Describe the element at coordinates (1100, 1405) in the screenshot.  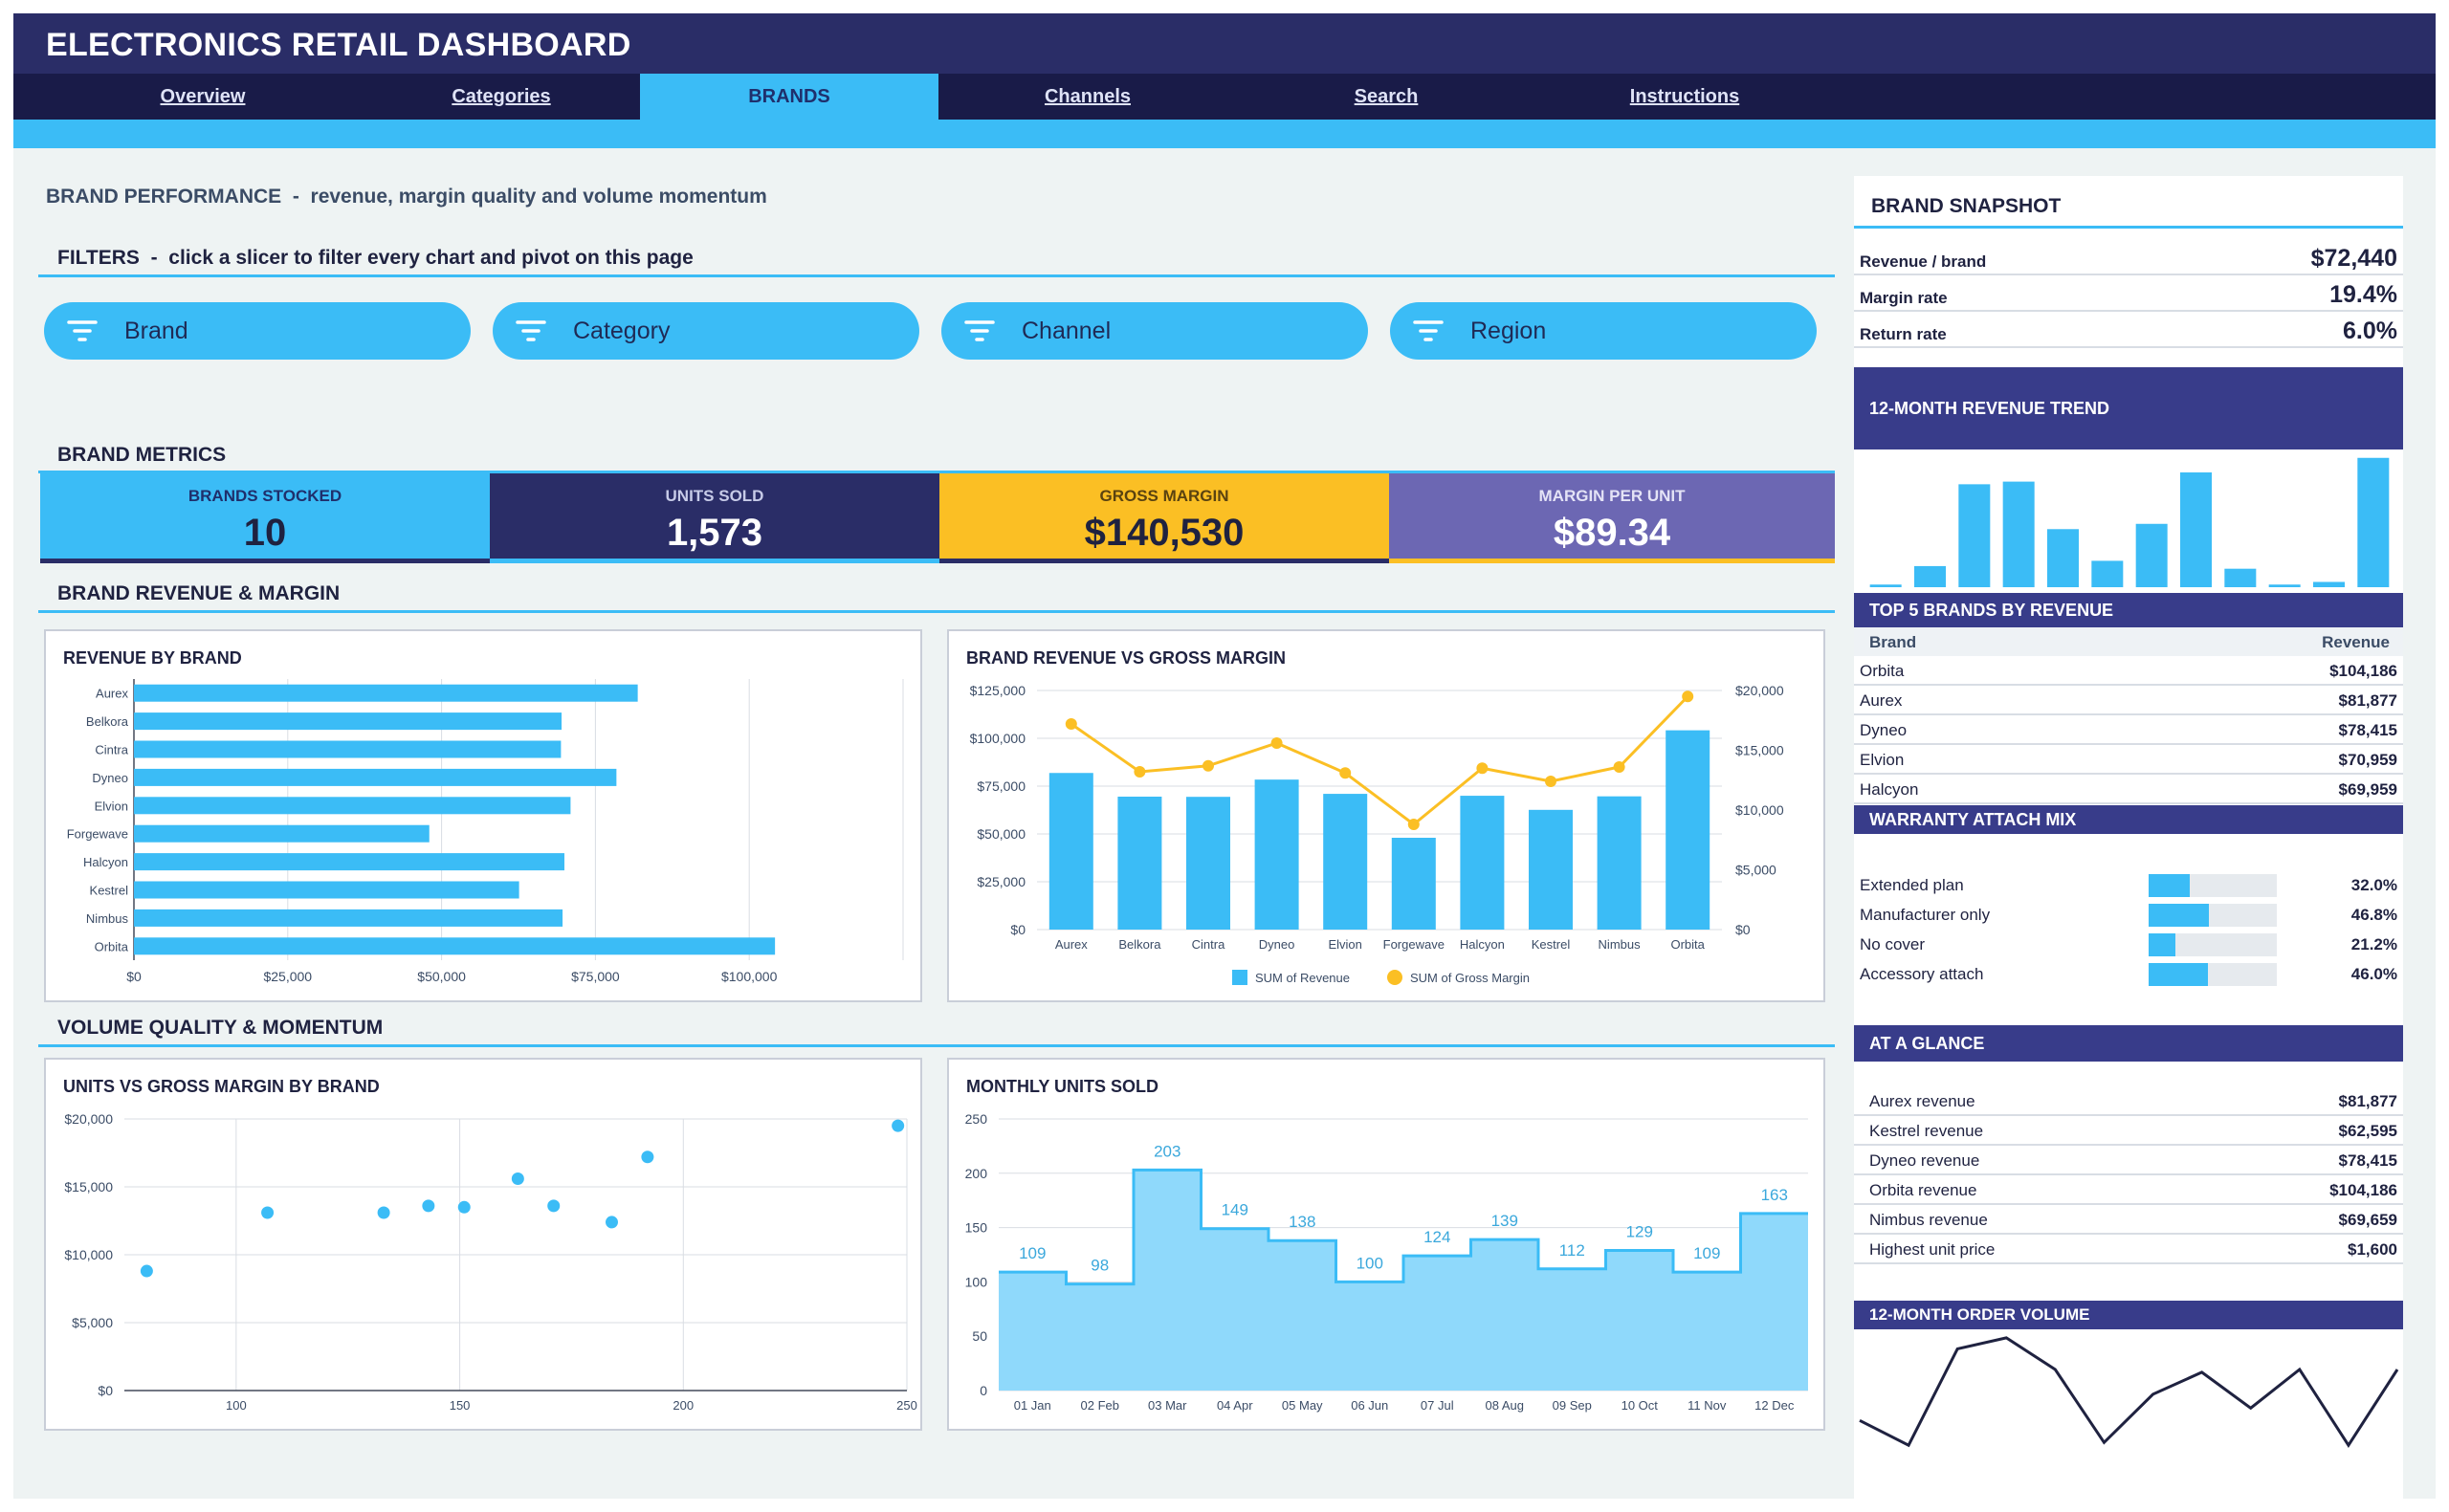
I see `x-tick-label: 02 Feb` at that location.